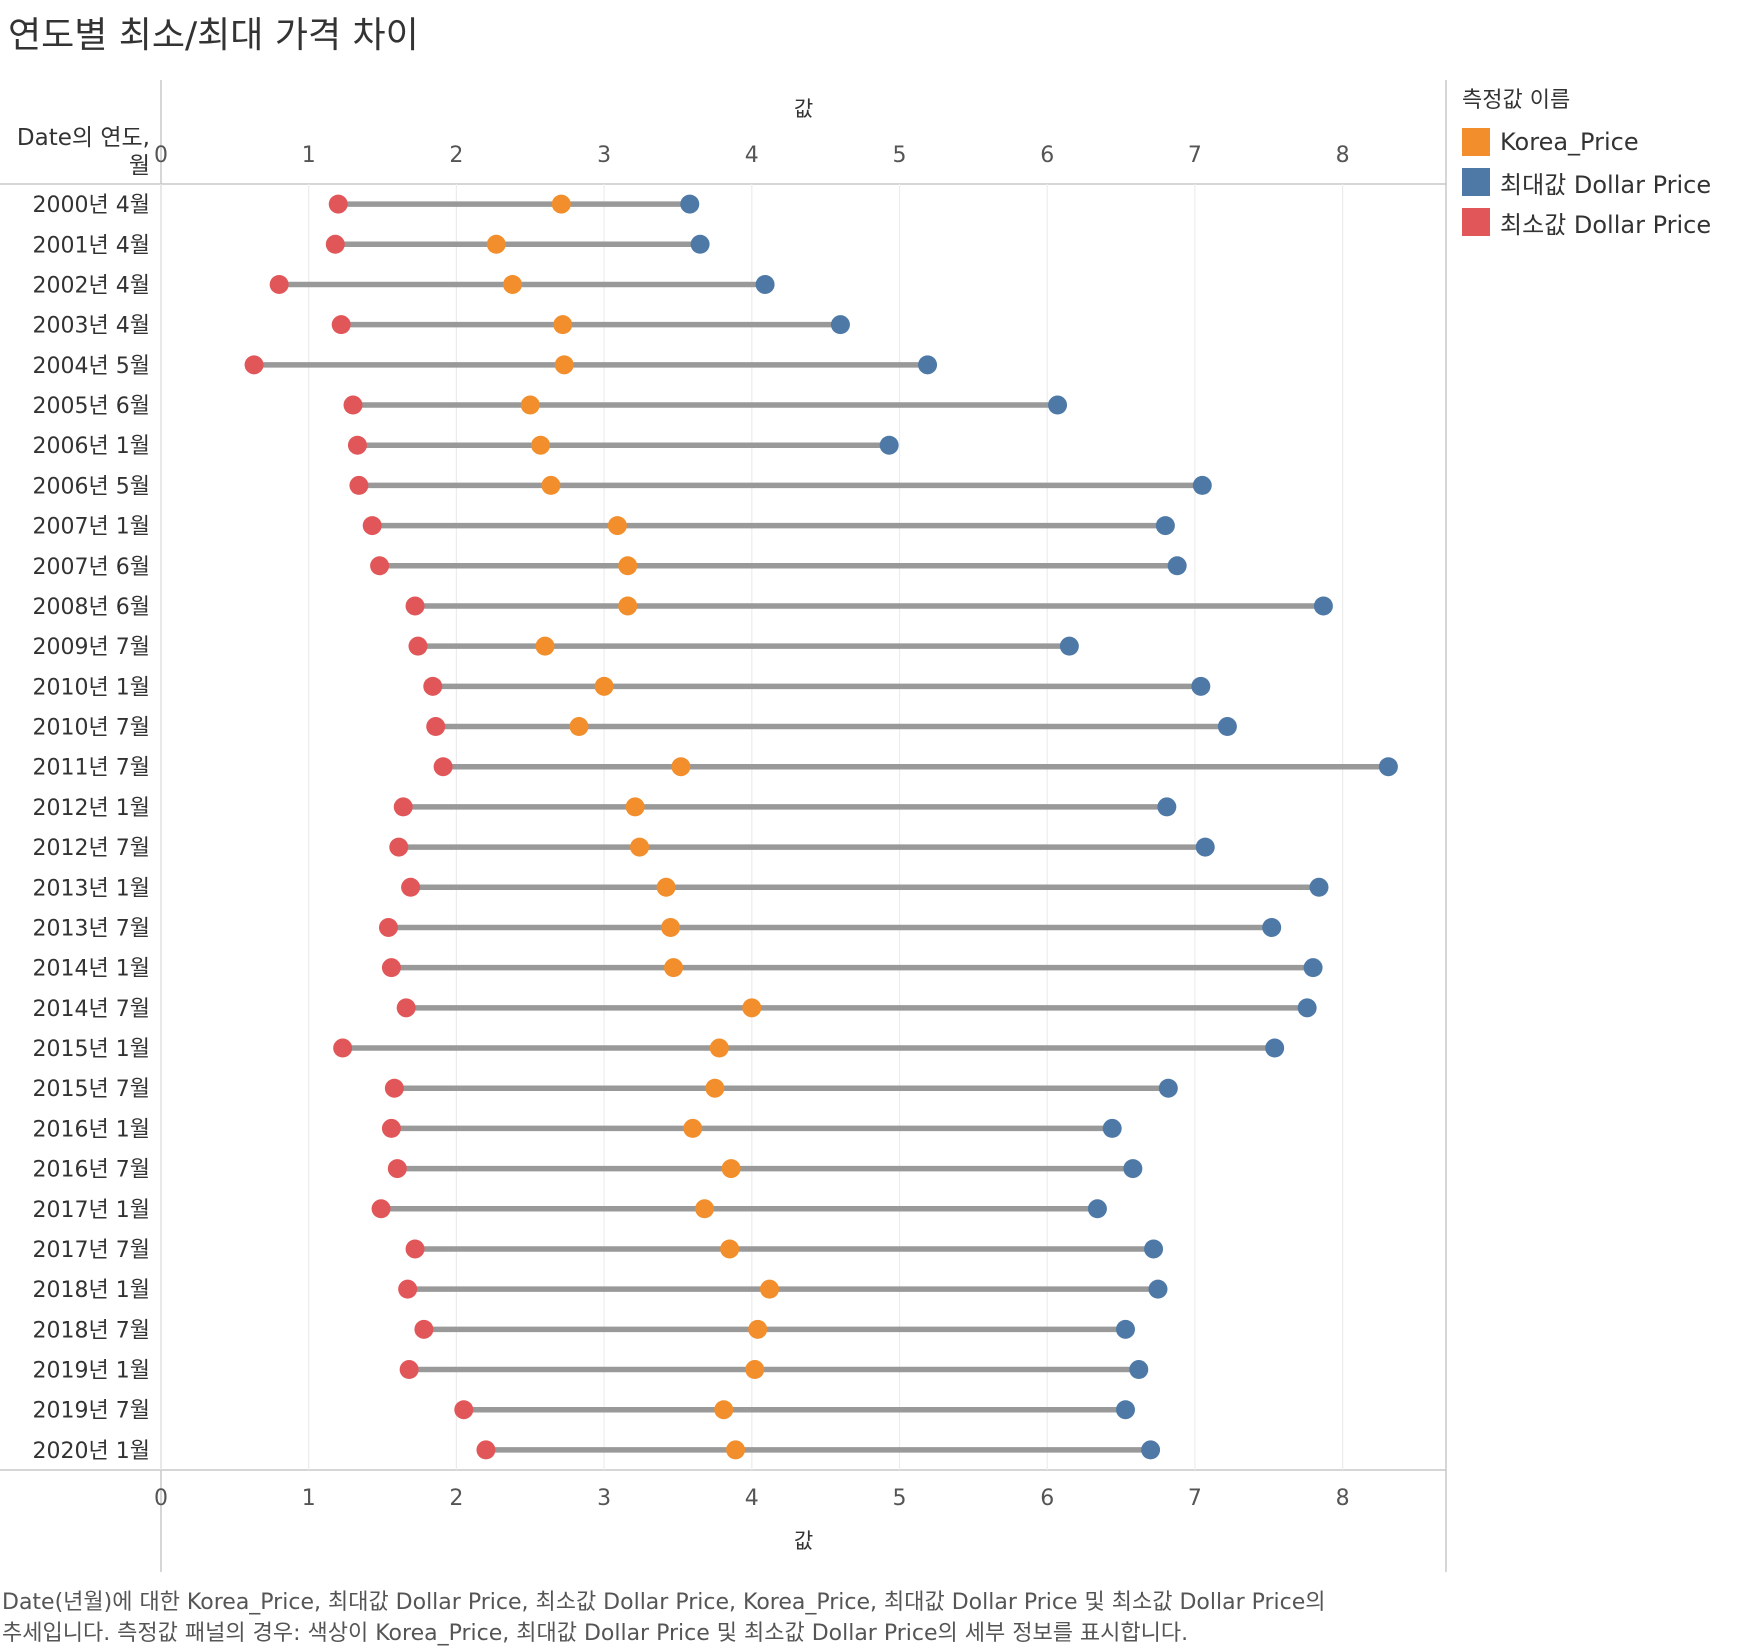 The image size is (1738, 1649). I want to click on row-label: 2014년 1월, so click(91, 969).